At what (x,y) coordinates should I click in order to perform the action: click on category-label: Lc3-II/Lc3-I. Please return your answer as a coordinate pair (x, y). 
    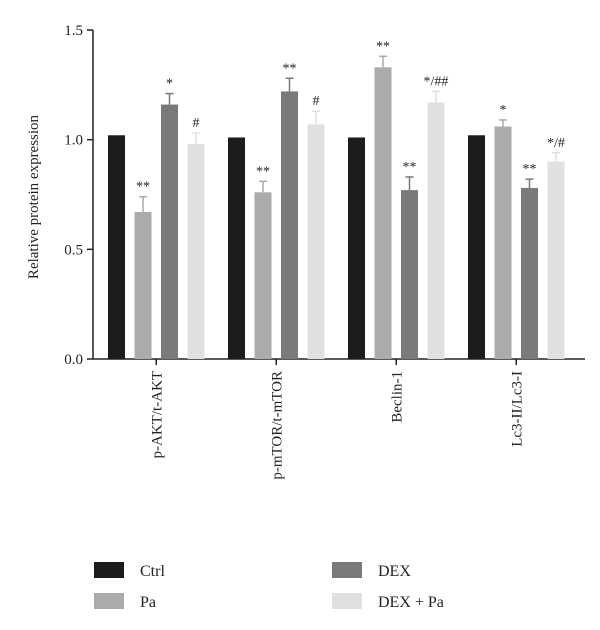
    Looking at the image, I should click on (517, 409).